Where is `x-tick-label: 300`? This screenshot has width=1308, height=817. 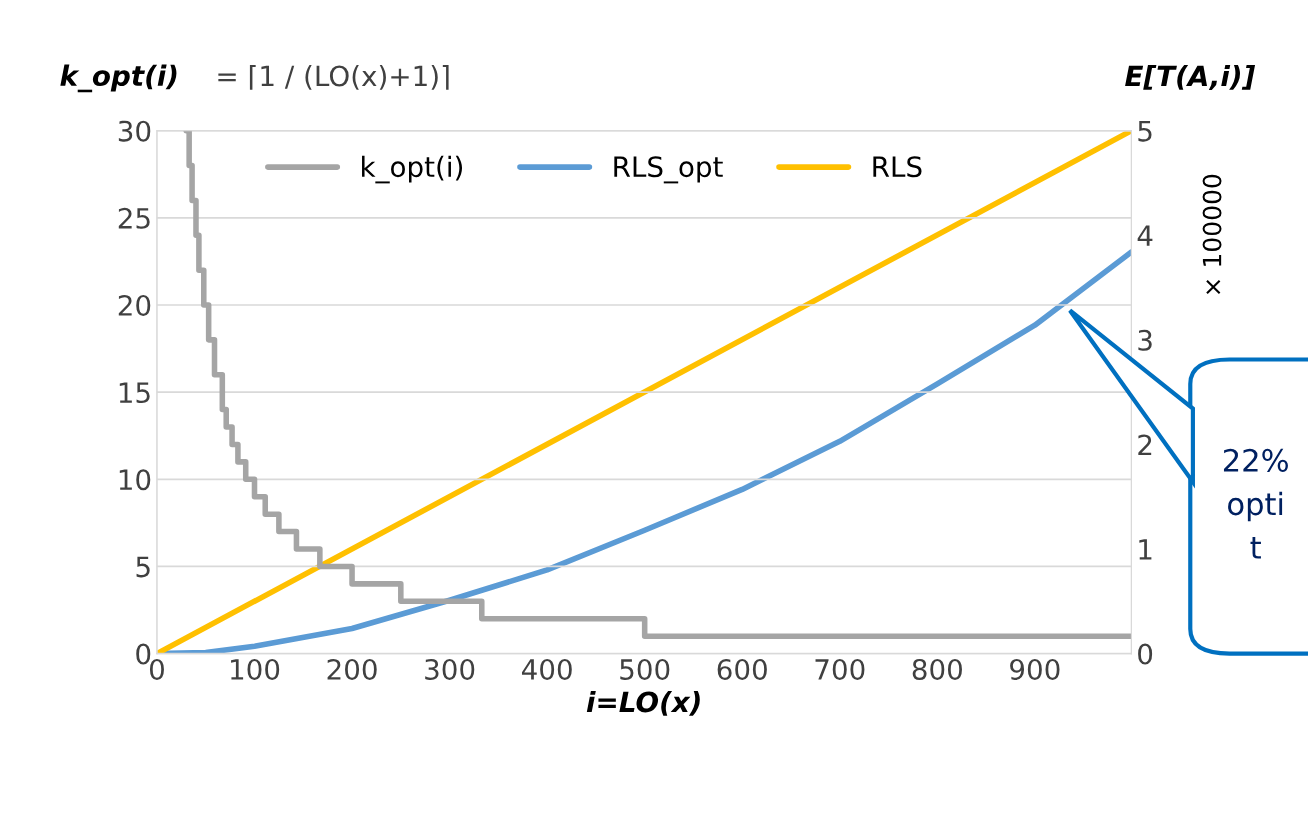
x-tick-label: 300 is located at coordinates (450, 669).